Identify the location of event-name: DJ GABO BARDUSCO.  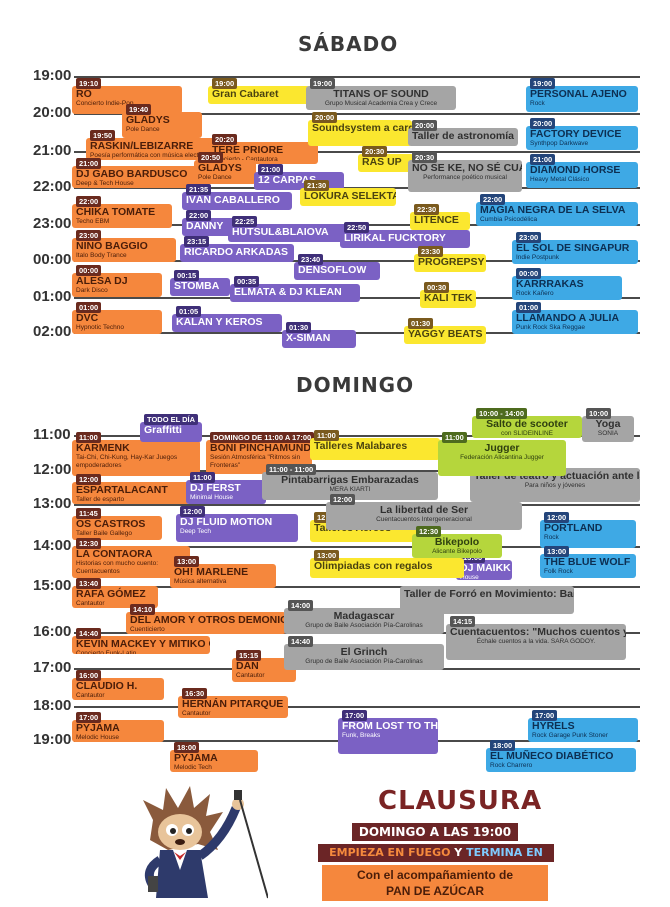
(132, 174).